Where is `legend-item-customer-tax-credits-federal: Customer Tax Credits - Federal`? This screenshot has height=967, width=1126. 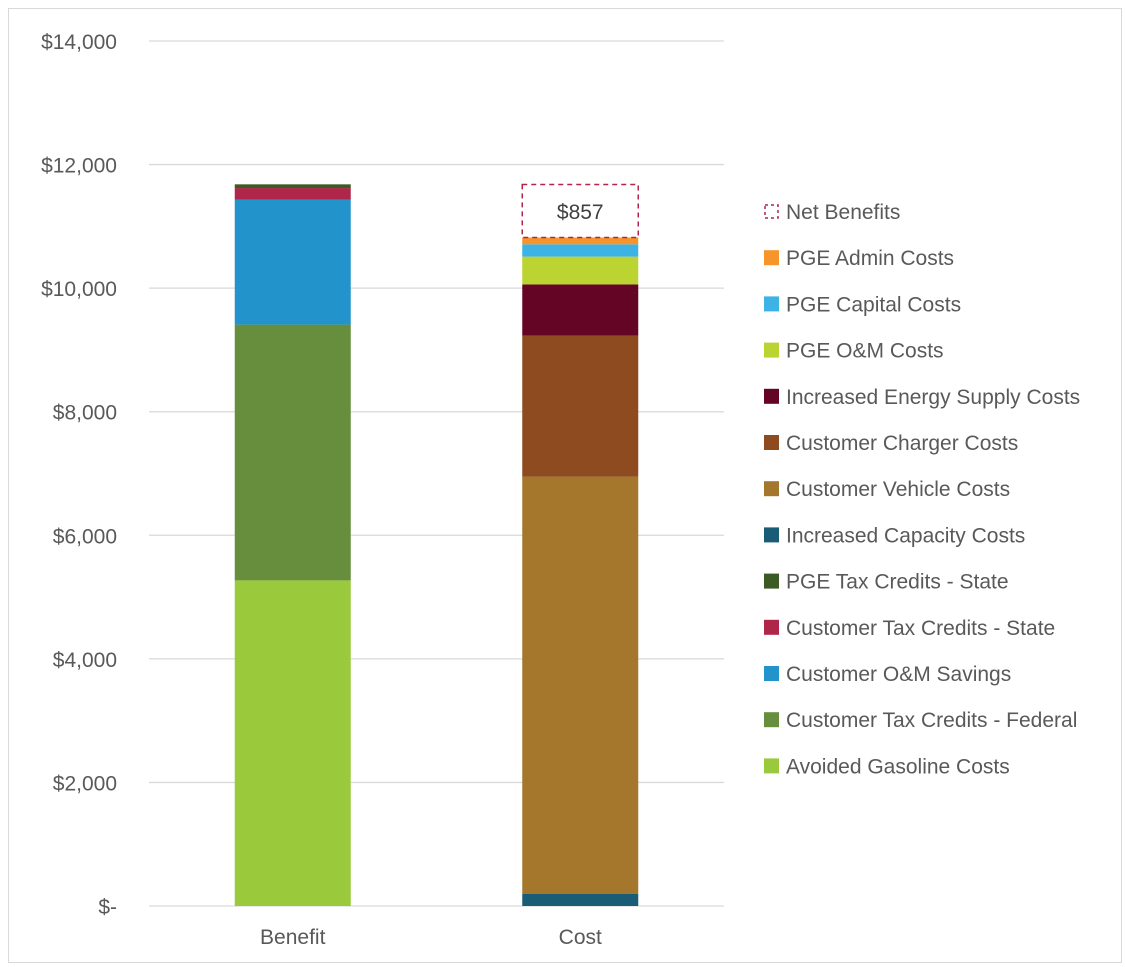 legend-item-customer-tax-credits-federal: Customer Tax Credits - Federal is located at coordinates (920, 720).